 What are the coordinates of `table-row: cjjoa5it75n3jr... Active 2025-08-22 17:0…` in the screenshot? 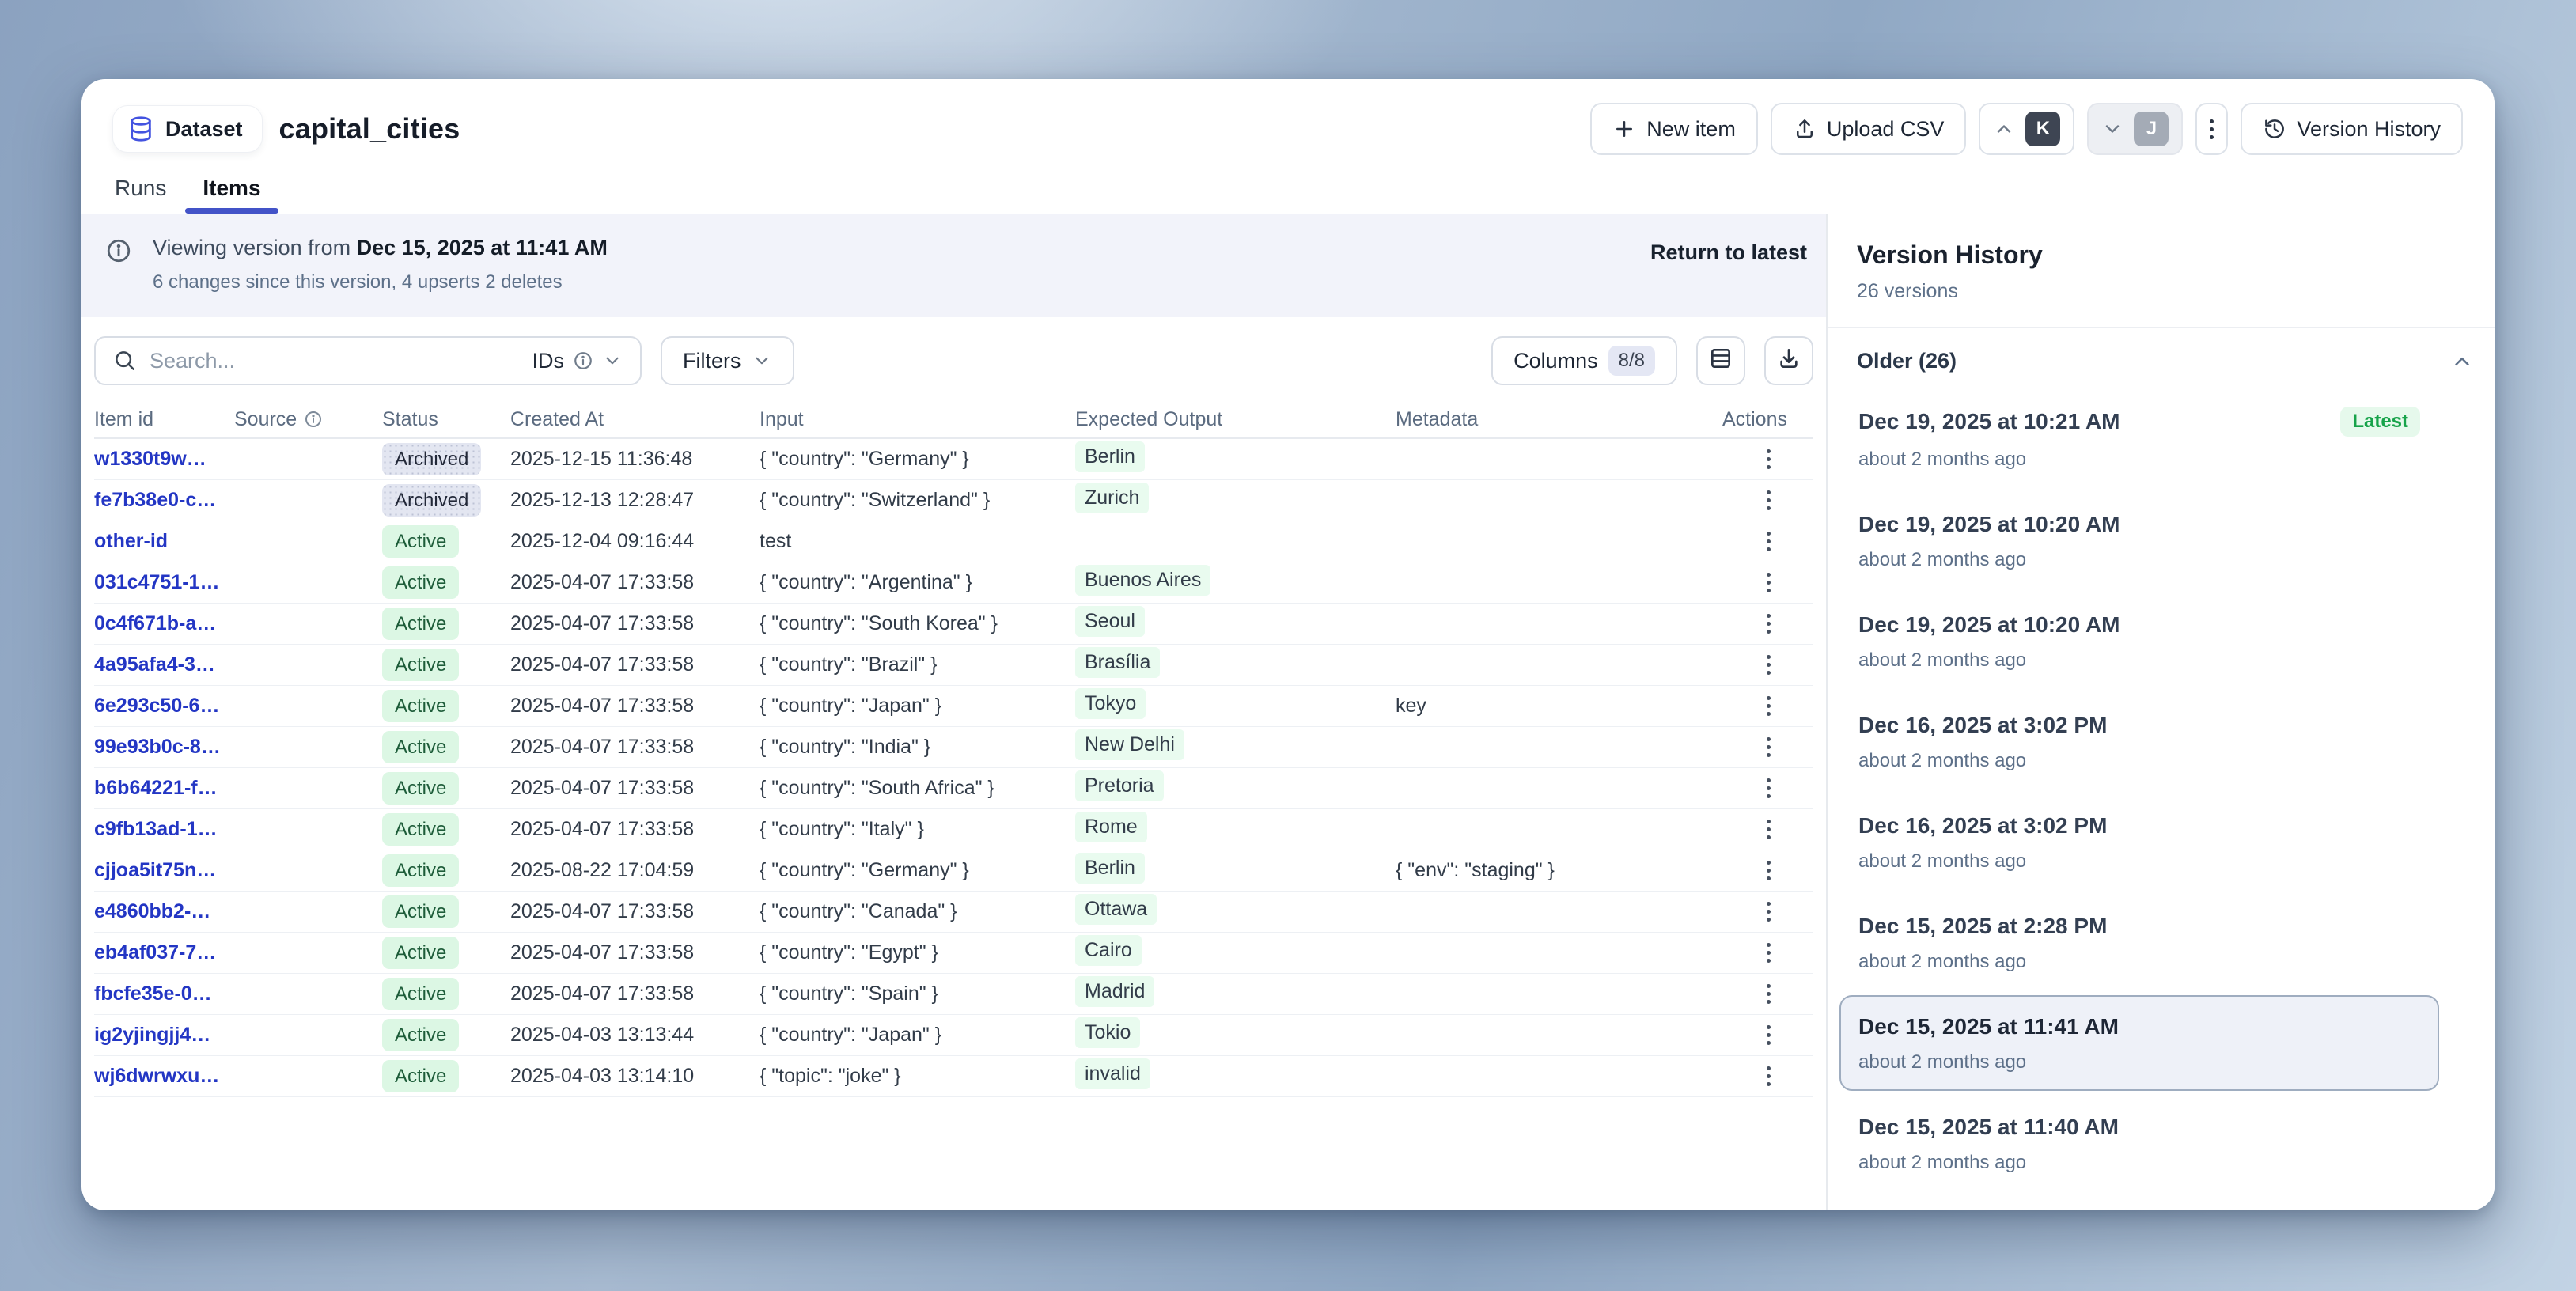 It's located at (954, 871).